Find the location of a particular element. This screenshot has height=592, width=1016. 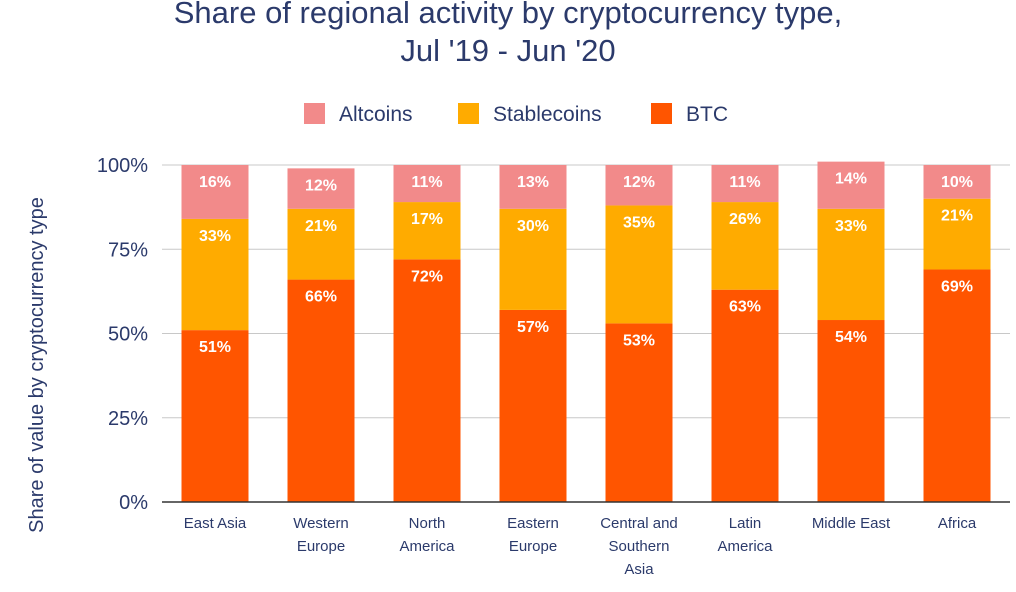

data-label: 35% is located at coordinates (639, 222).